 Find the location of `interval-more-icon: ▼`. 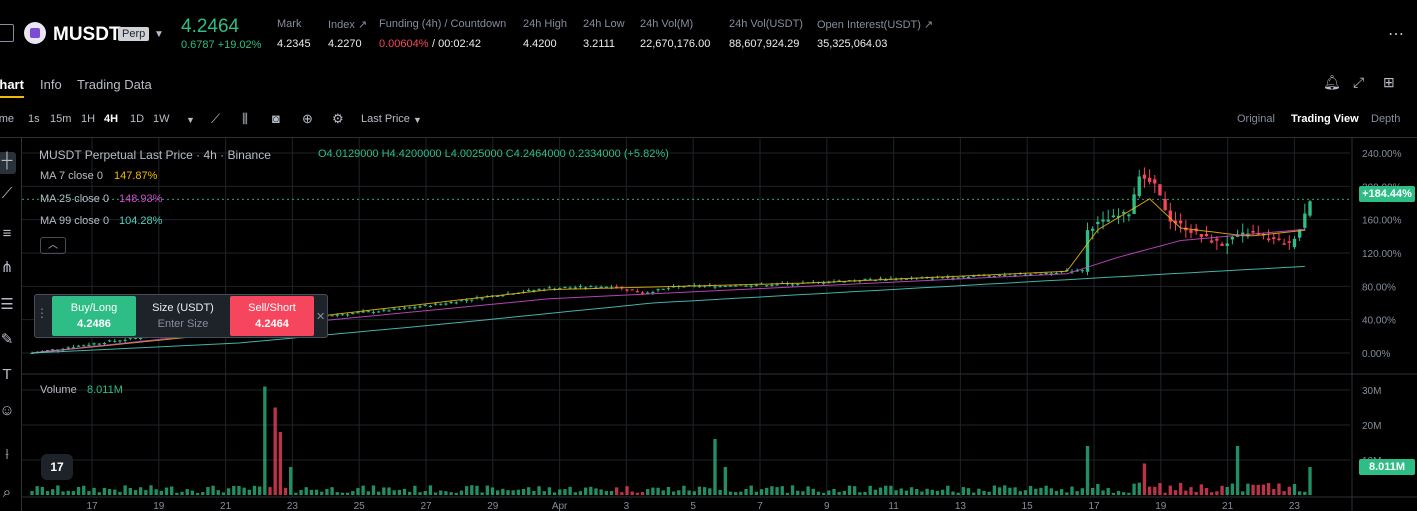

interval-more-icon: ▼ is located at coordinates (190, 120).